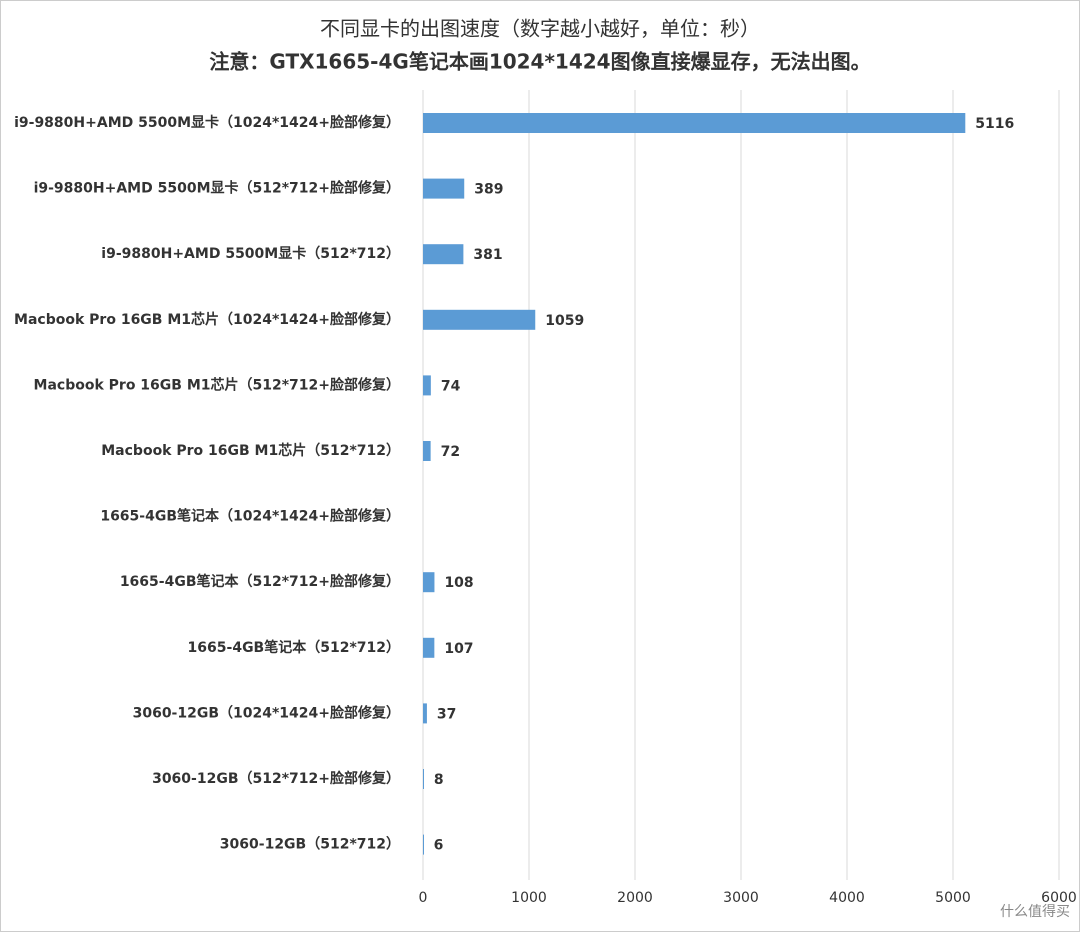 This screenshot has width=1080, height=932. I want to click on data-label: 107, so click(458, 649).